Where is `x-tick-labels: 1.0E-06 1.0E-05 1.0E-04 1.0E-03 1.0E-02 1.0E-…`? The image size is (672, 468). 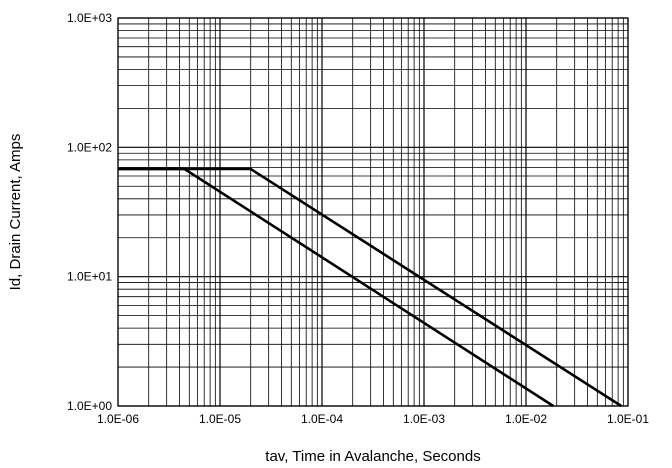 x-tick-labels: 1.0E-06 1.0E-05 1.0E-04 1.0E-03 1.0E-02 1.0E-… is located at coordinates (373, 419).